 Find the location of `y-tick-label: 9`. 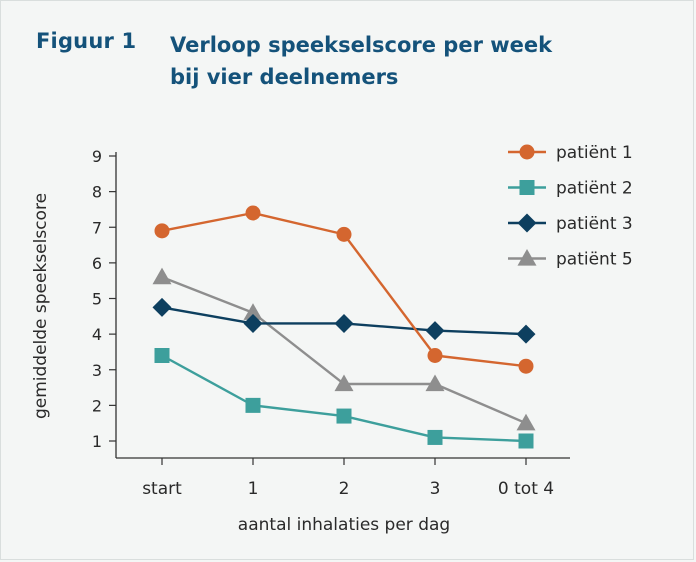

y-tick-label: 9 is located at coordinates (97, 156).